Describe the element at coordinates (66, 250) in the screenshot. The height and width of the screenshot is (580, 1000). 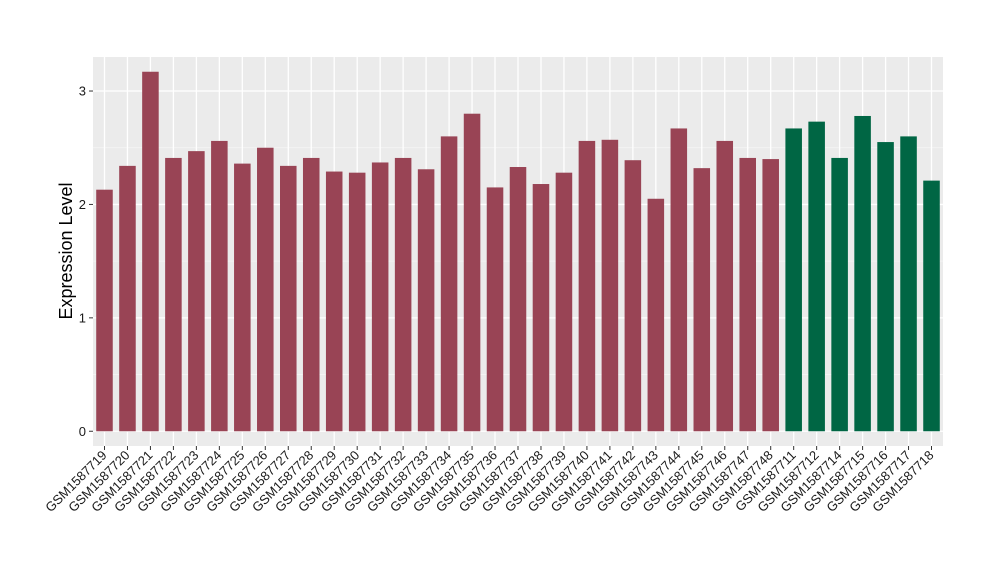
I see `y-axis-title: Expression Level` at that location.